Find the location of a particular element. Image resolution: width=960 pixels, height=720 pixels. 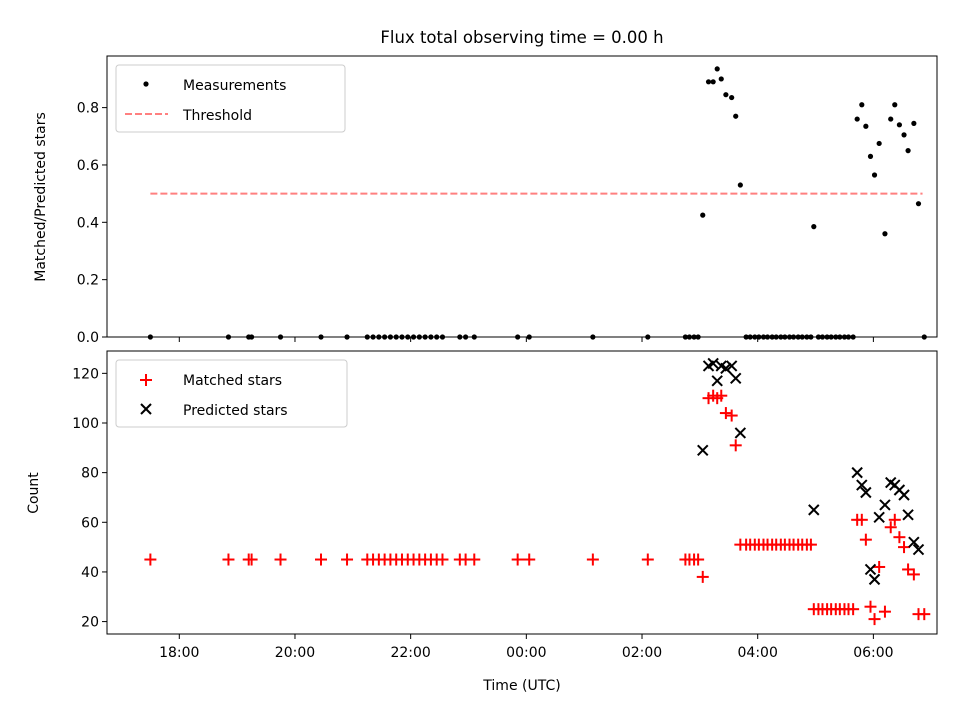

bottom-y-tick-label: 20 is located at coordinates (90, 623).